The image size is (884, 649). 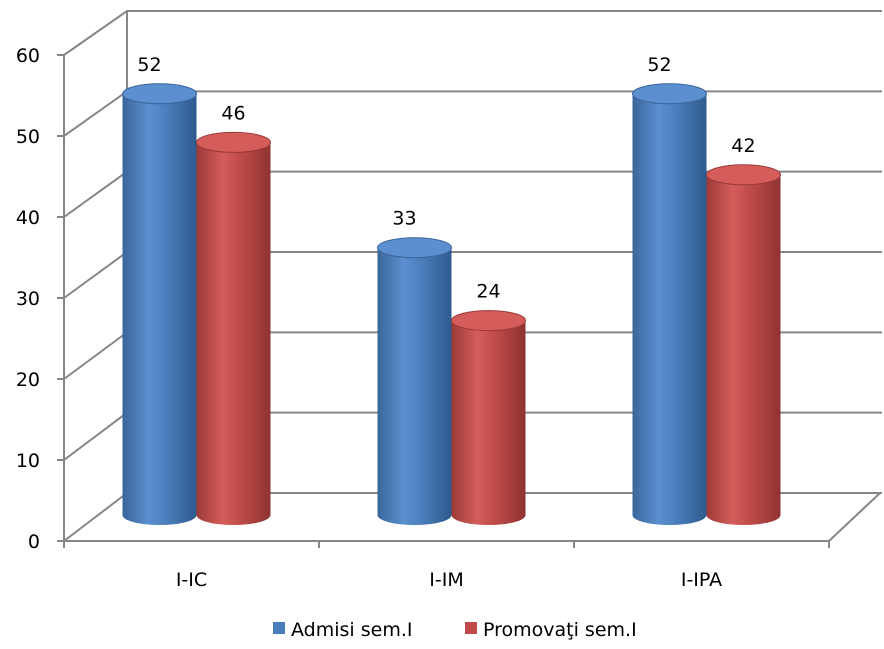 What do you see at coordinates (34, 542) in the screenshot?
I see `y-tick-label: 0` at bounding box center [34, 542].